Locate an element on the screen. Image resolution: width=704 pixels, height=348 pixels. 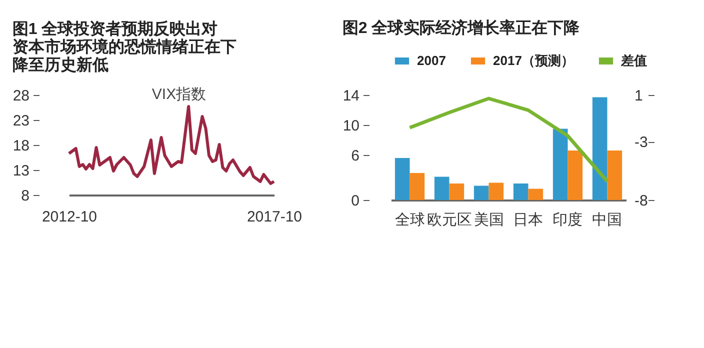
y-tick-label: 8 is located at coordinates (25, 196).